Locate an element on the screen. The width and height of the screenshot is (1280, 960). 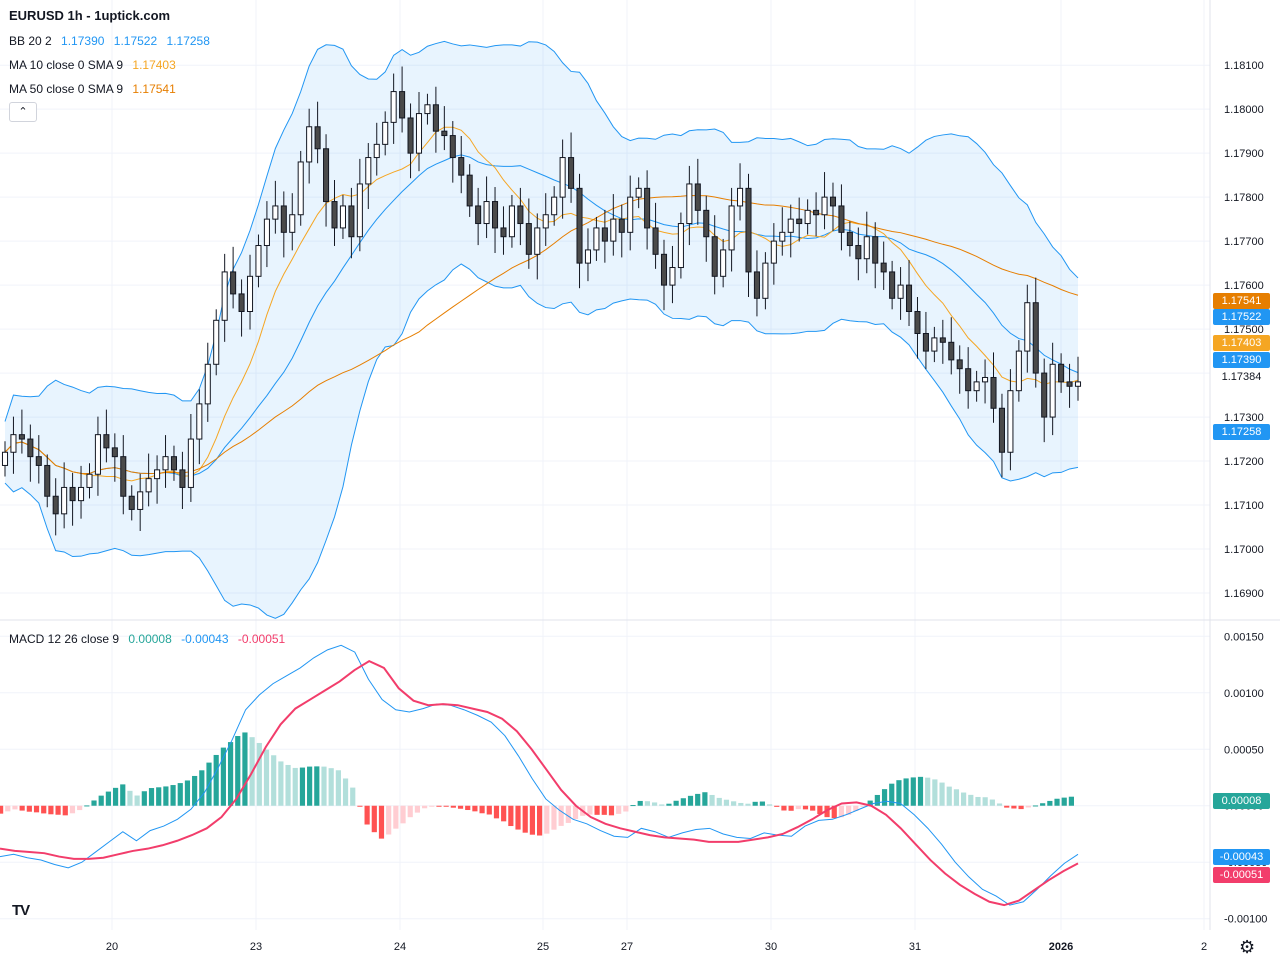
ma10-legend: MA 10 close 0 SMA 9 1.17403 is located at coordinates (95, 65).